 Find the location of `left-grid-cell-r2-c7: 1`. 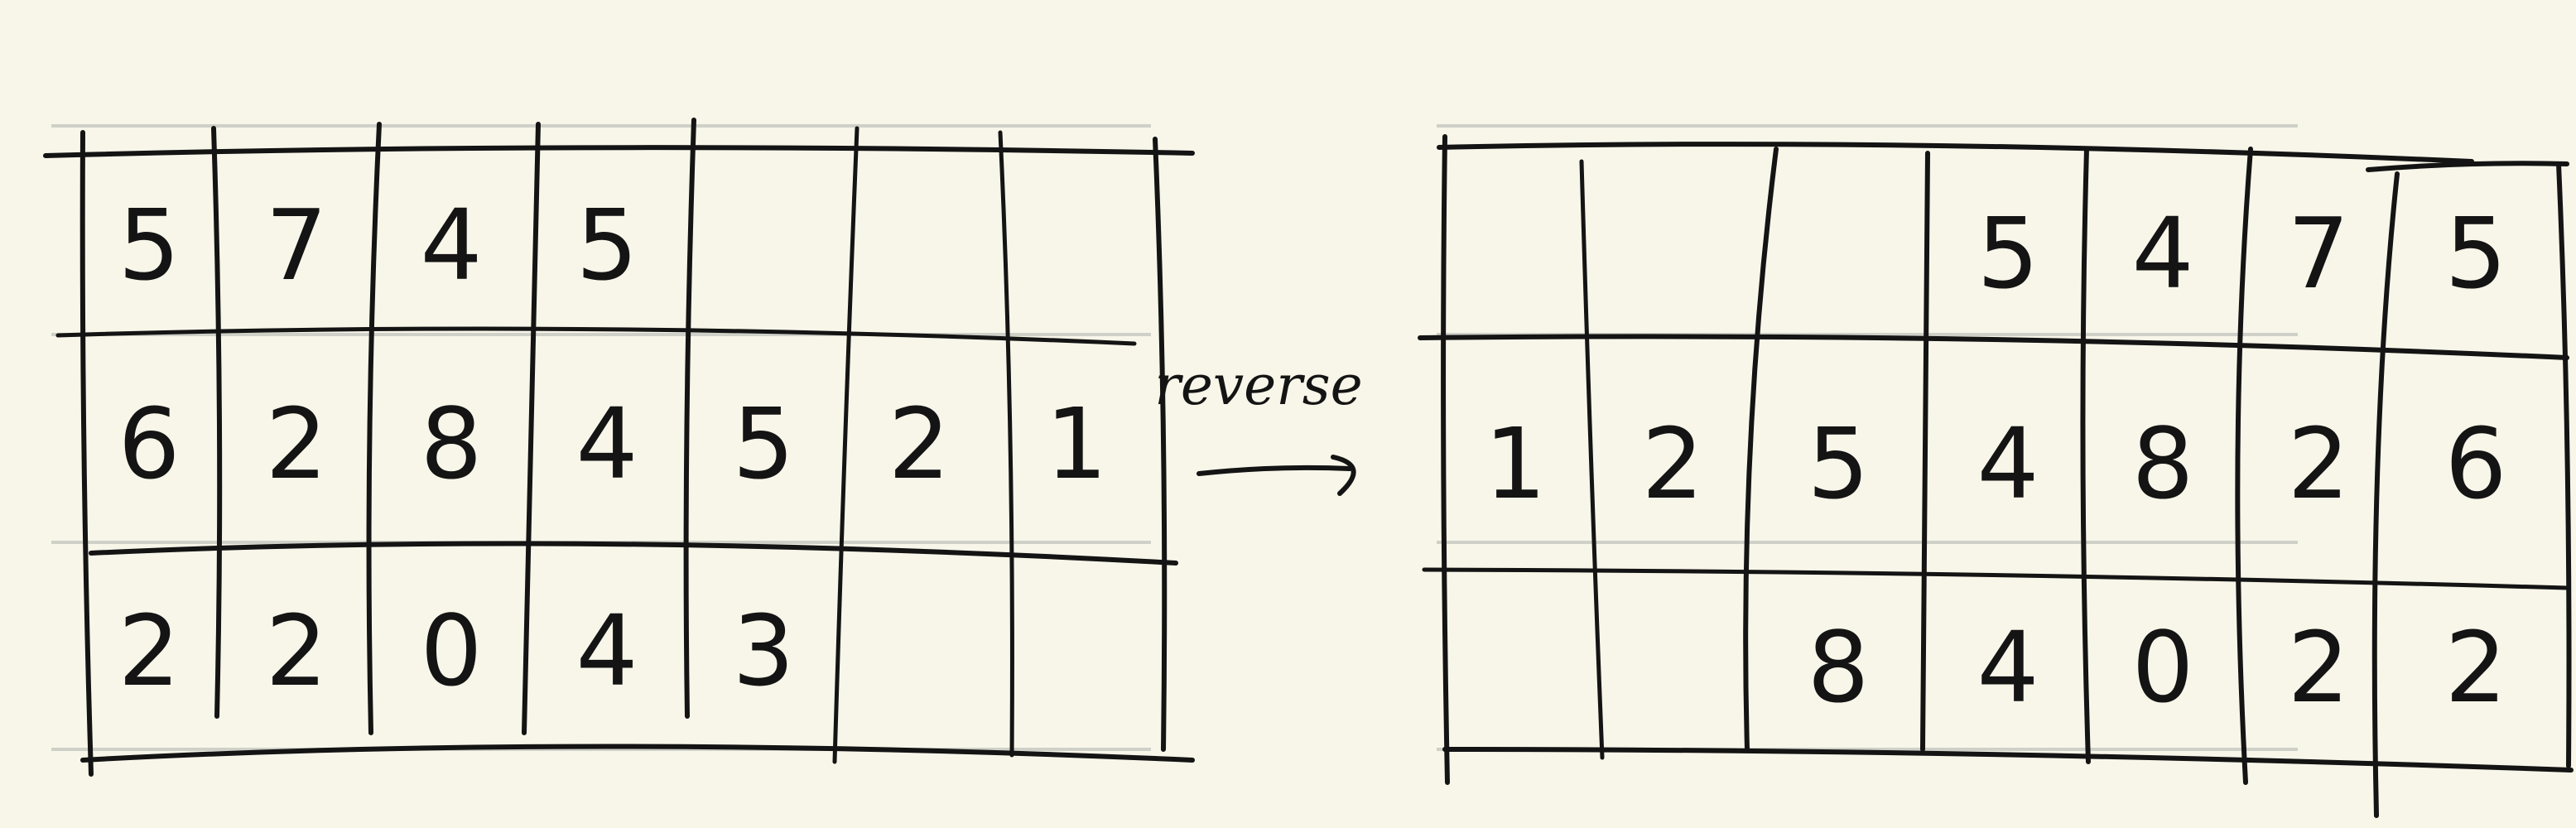

left-grid-cell-r2-c7: 1 is located at coordinates (1076, 444).